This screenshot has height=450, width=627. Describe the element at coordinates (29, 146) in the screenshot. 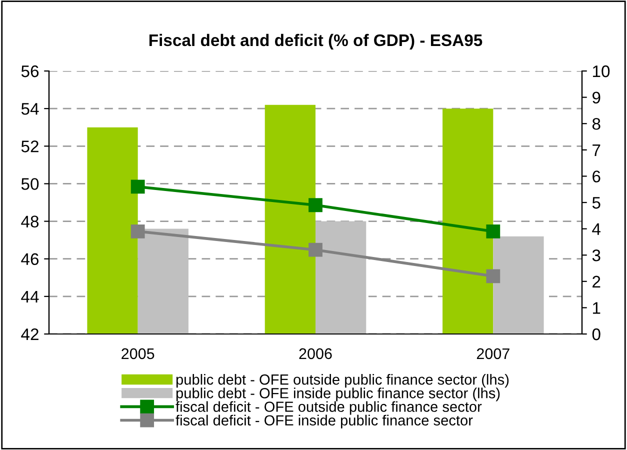

I see `y-tick-label: 52` at that location.